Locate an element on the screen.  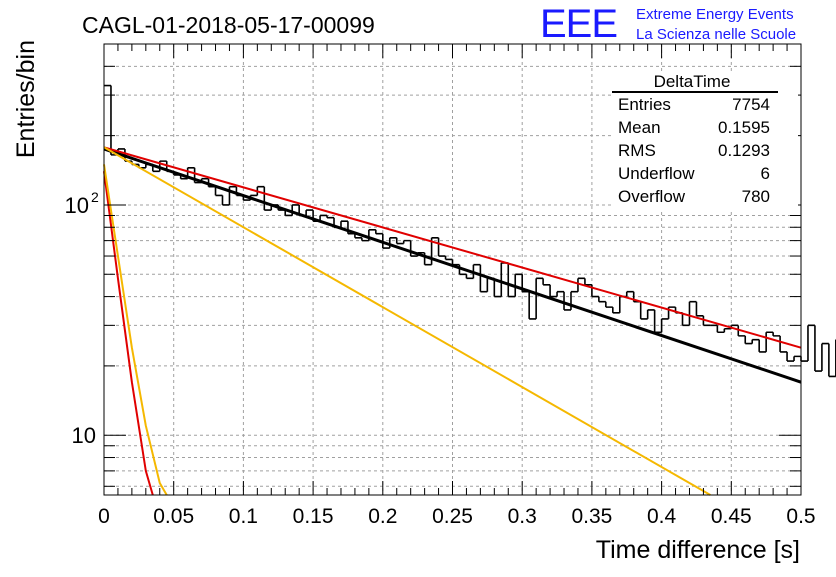
stats-value-mean: 0.1595 is located at coordinates (744, 127).